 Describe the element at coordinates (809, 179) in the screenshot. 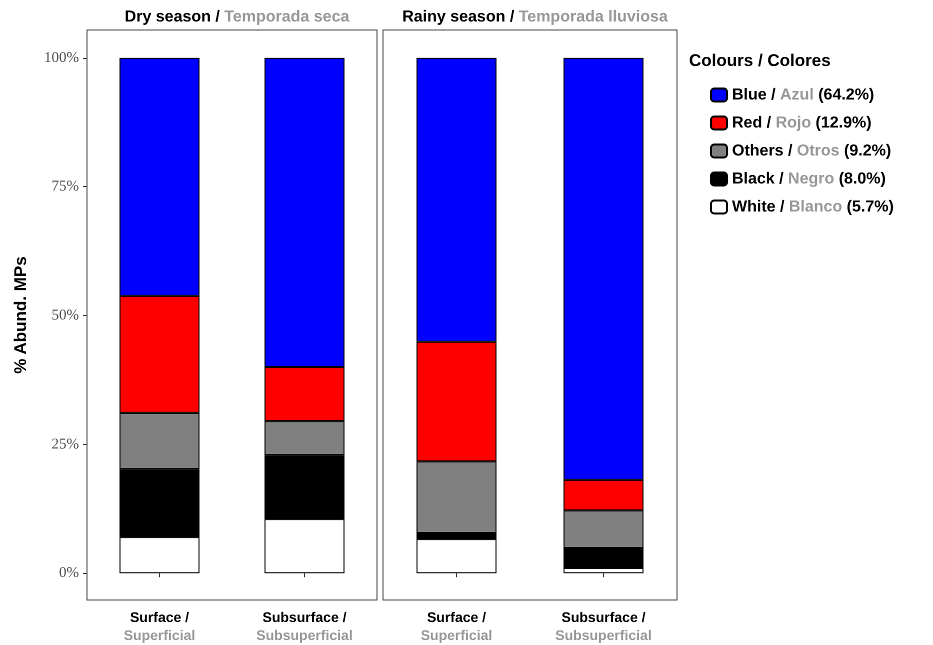

I see `legend-label: Black / Negro (8.0%)` at that location.